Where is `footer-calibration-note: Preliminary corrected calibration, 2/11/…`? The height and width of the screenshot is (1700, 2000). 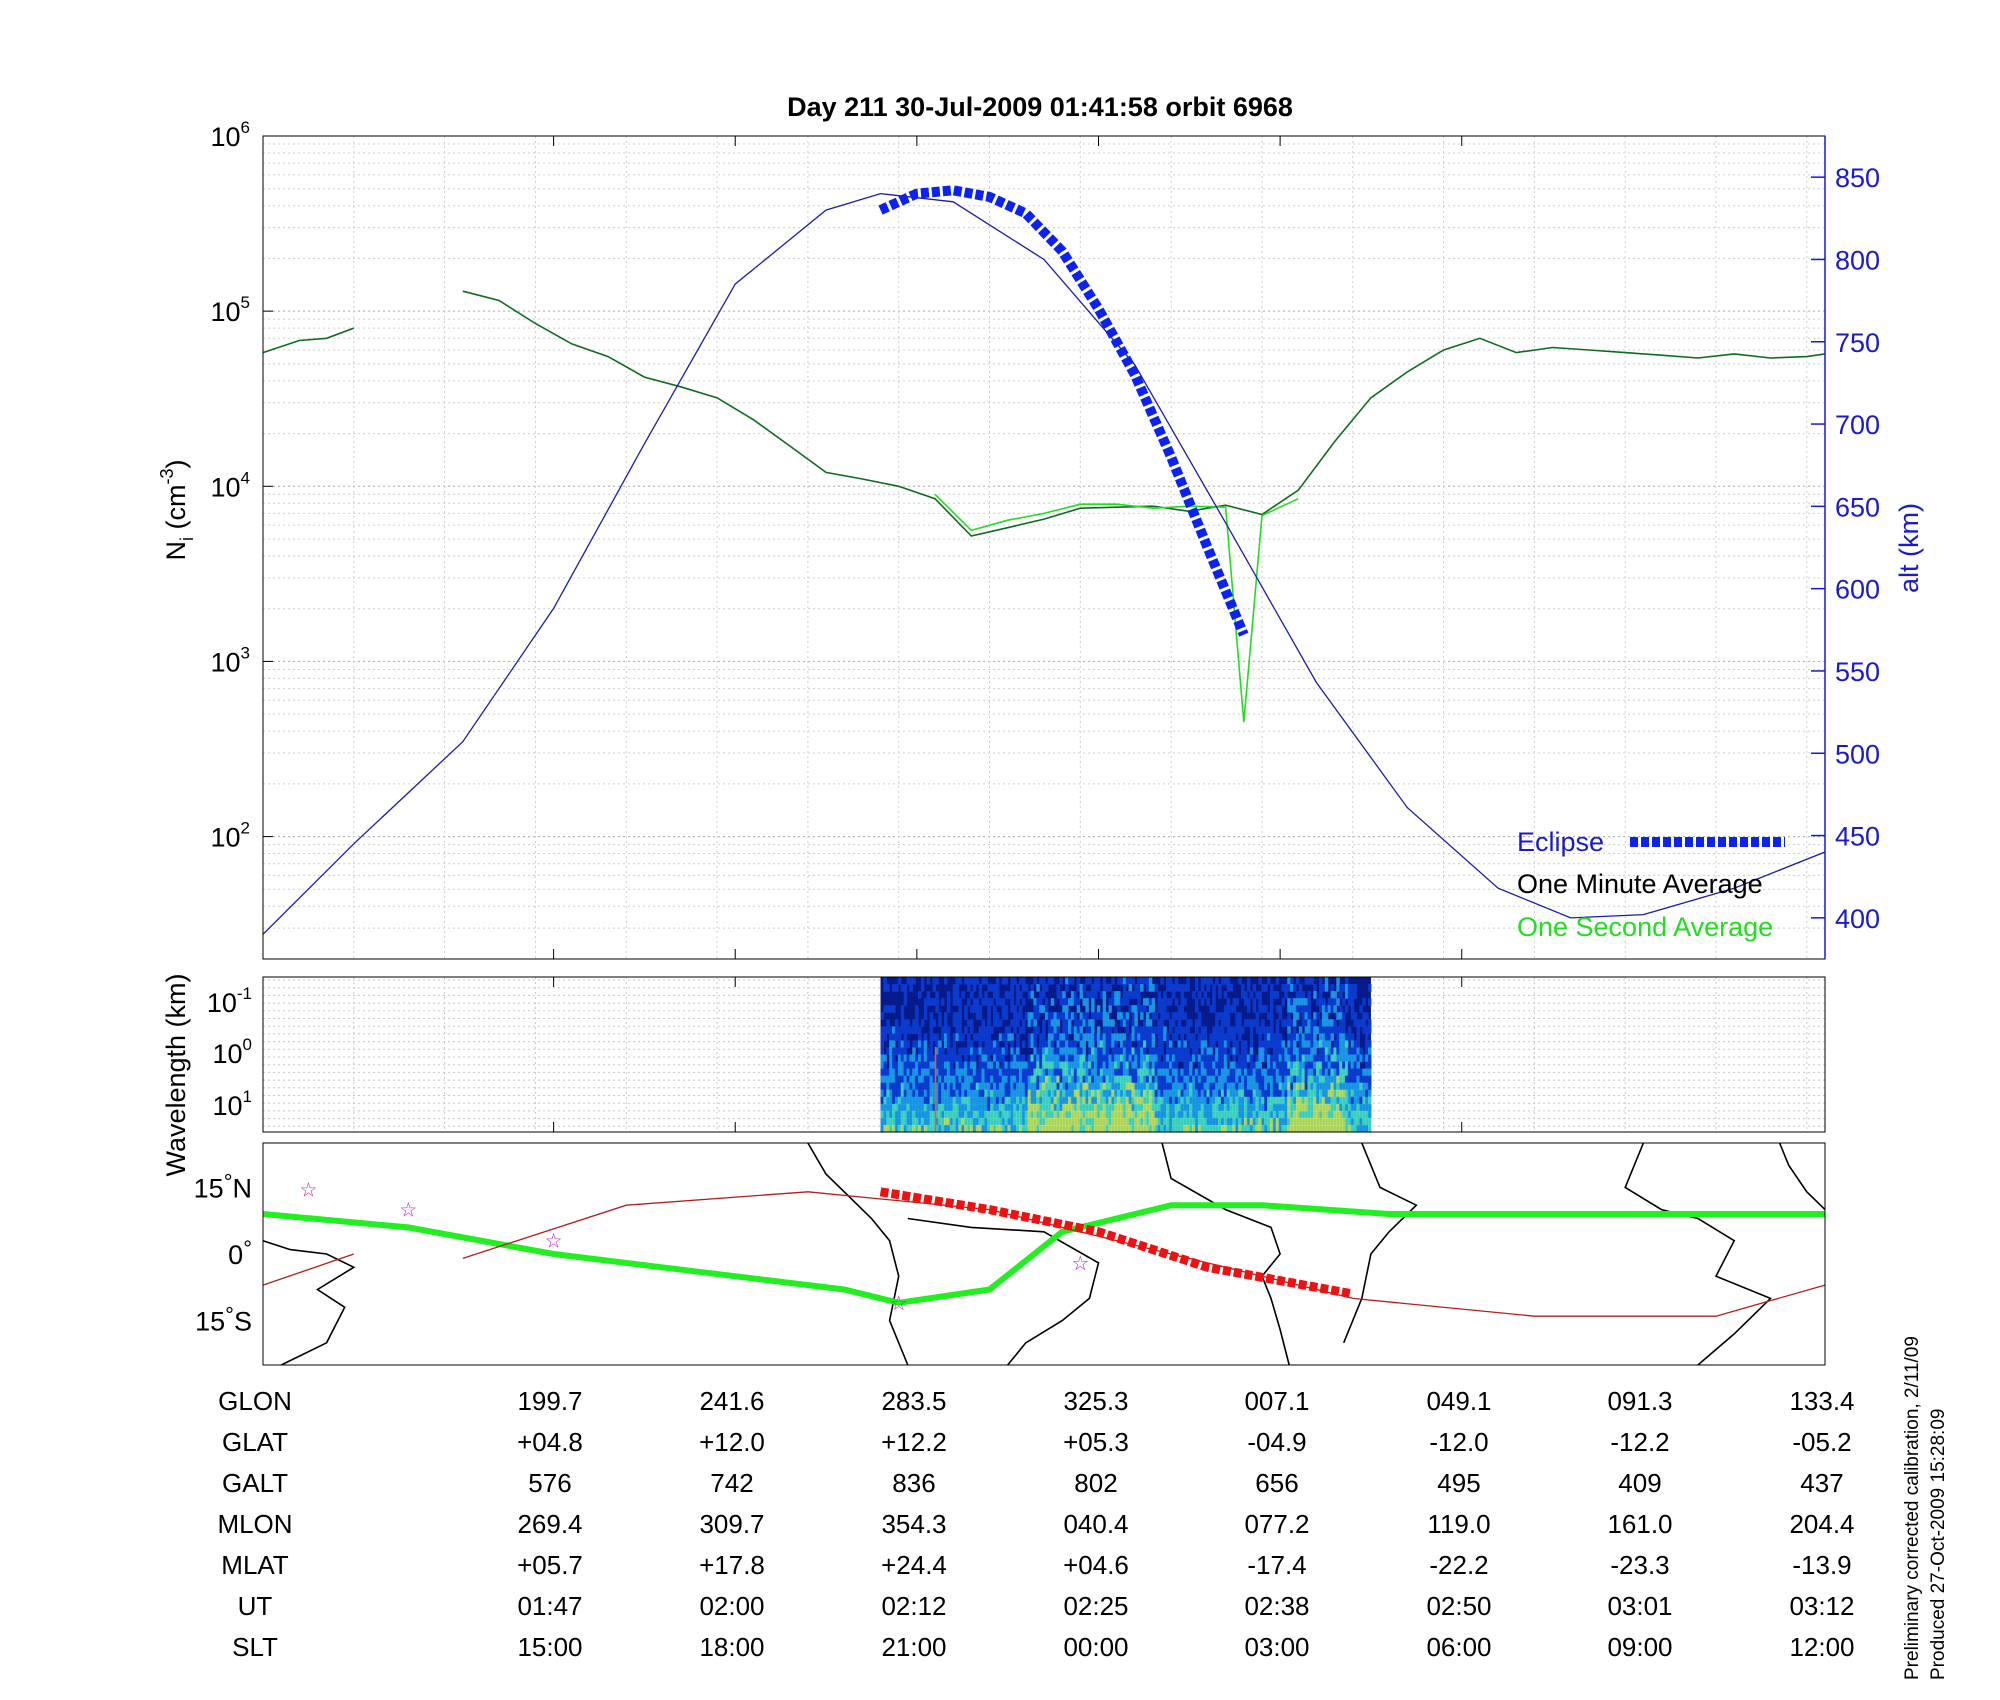
footer-calibration-note: Preliminary corrected calibration, 2/11/… is located at coordinates (1912, 1508).